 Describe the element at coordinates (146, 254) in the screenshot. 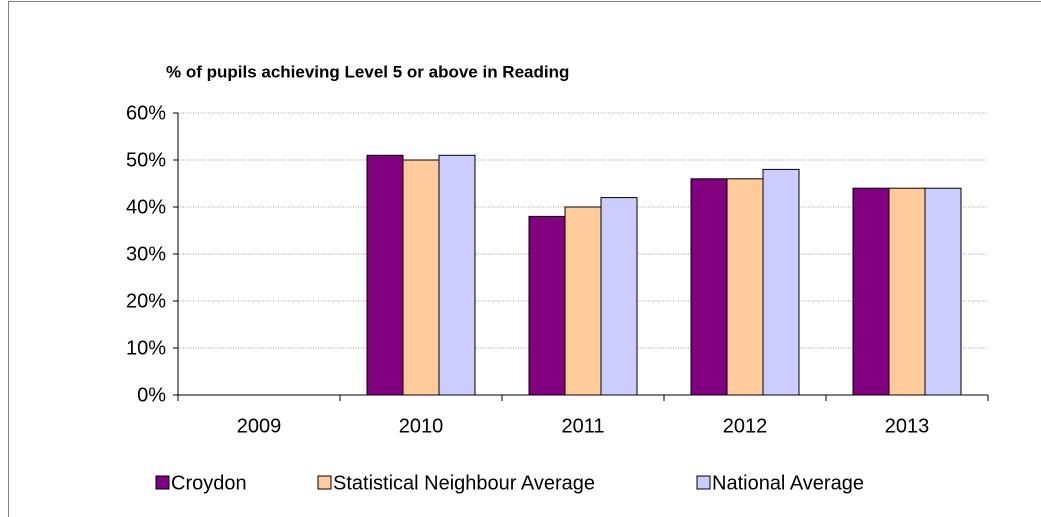

I see `y-tick-label: 30%` at that location.